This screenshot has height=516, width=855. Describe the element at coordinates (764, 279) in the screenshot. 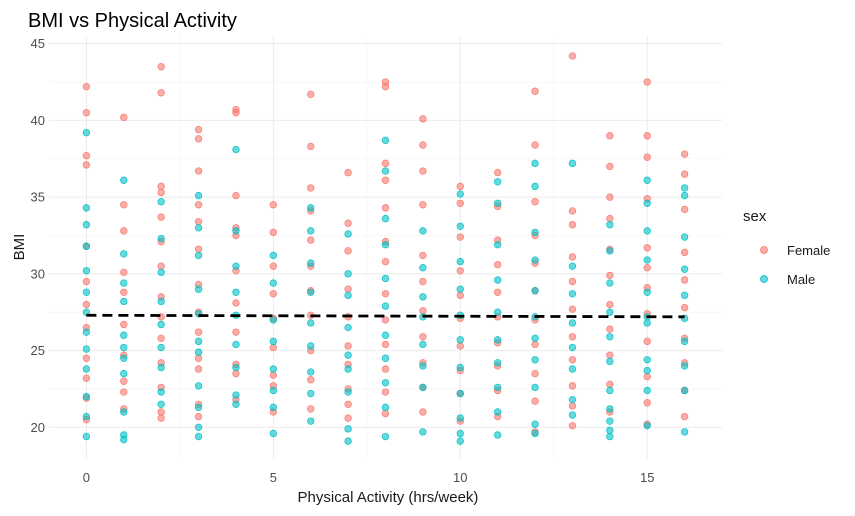

I see `legend-swatch-male` at that location.